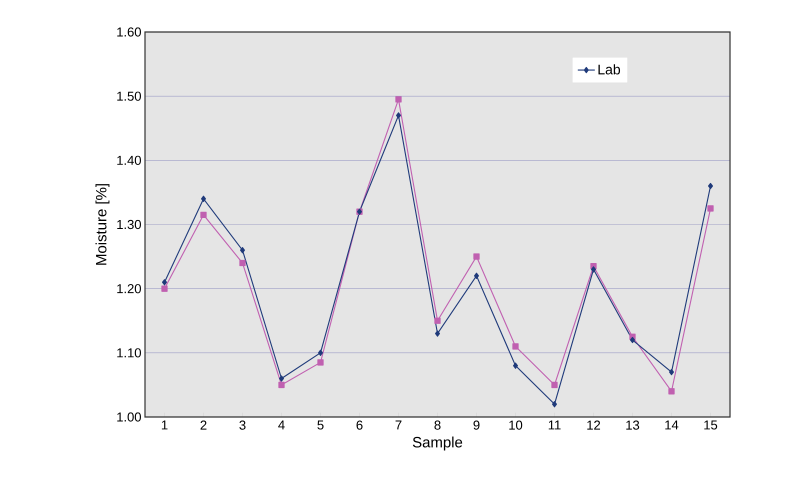 The image size is (795, 488). I want to click on x-tick-label: 5, so click(320, 425).